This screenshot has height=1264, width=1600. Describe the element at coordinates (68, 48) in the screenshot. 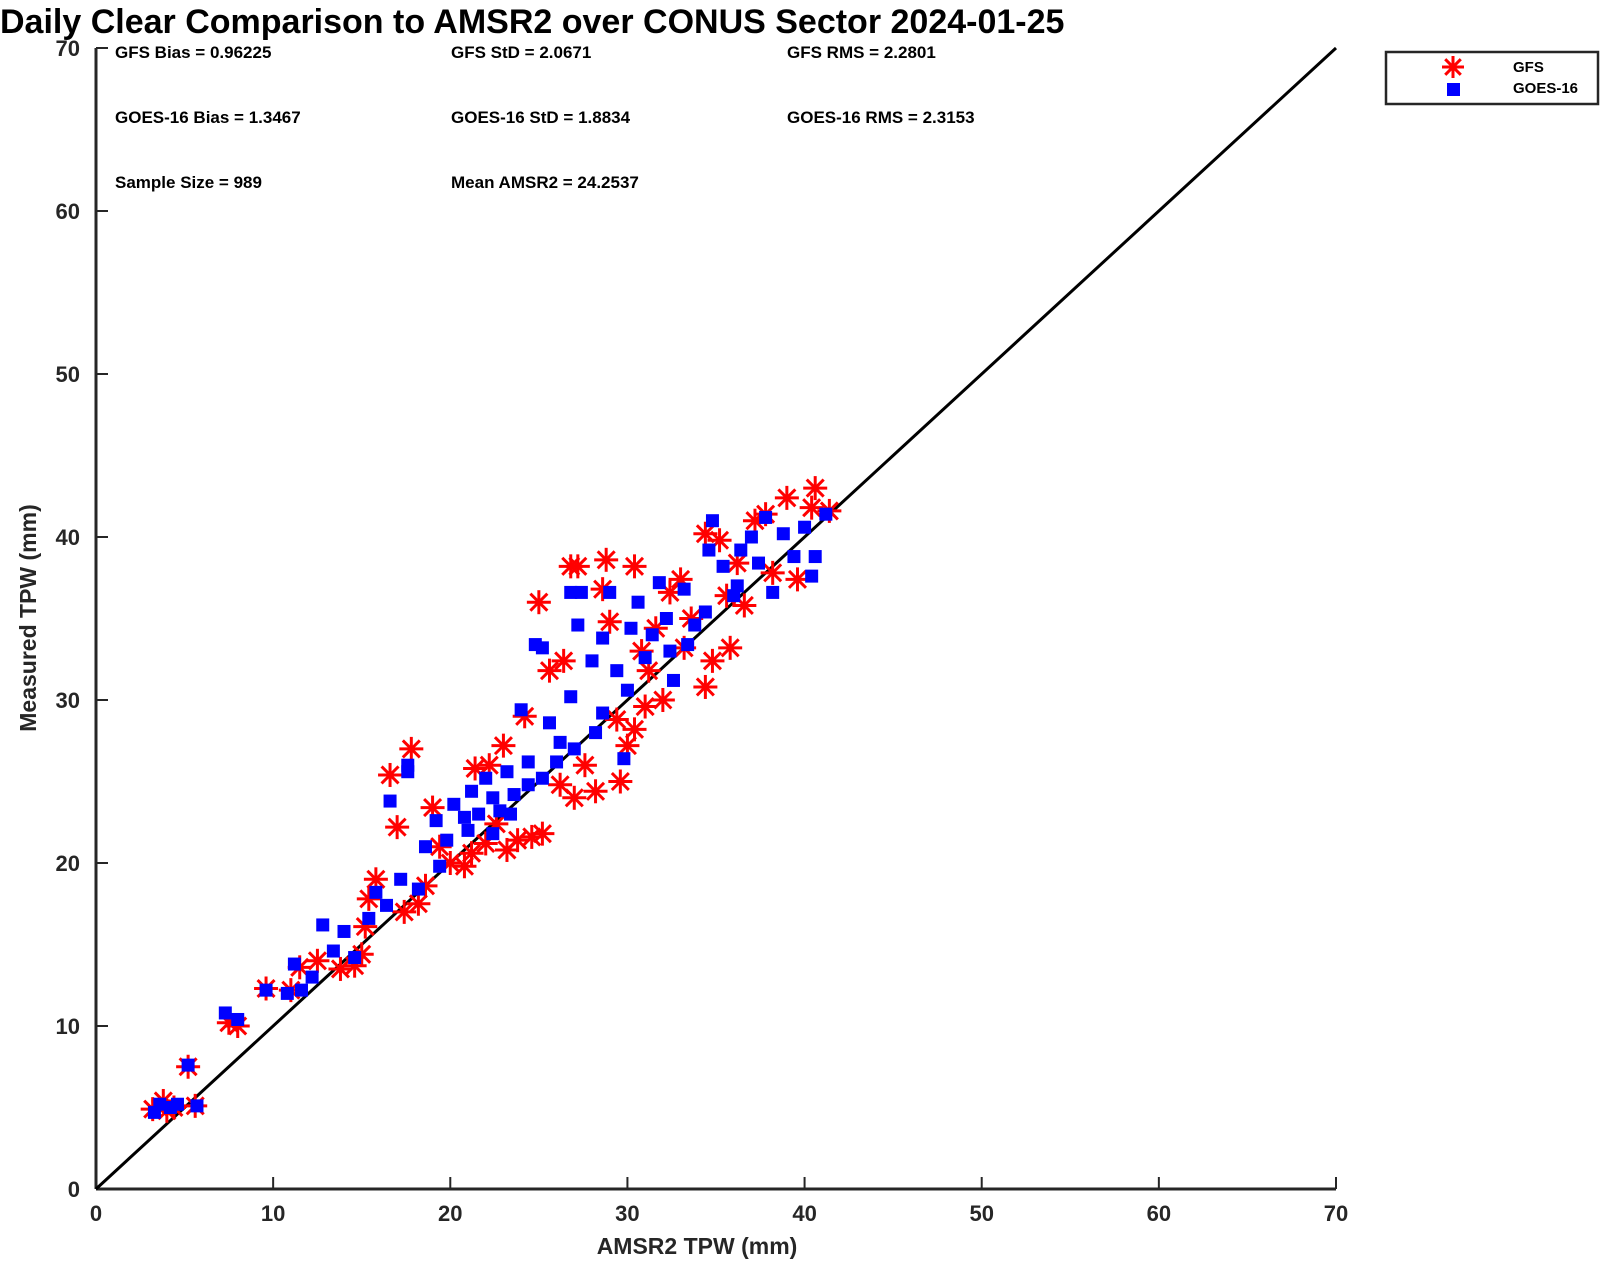

I see `y-tick-label: 70` at that location.